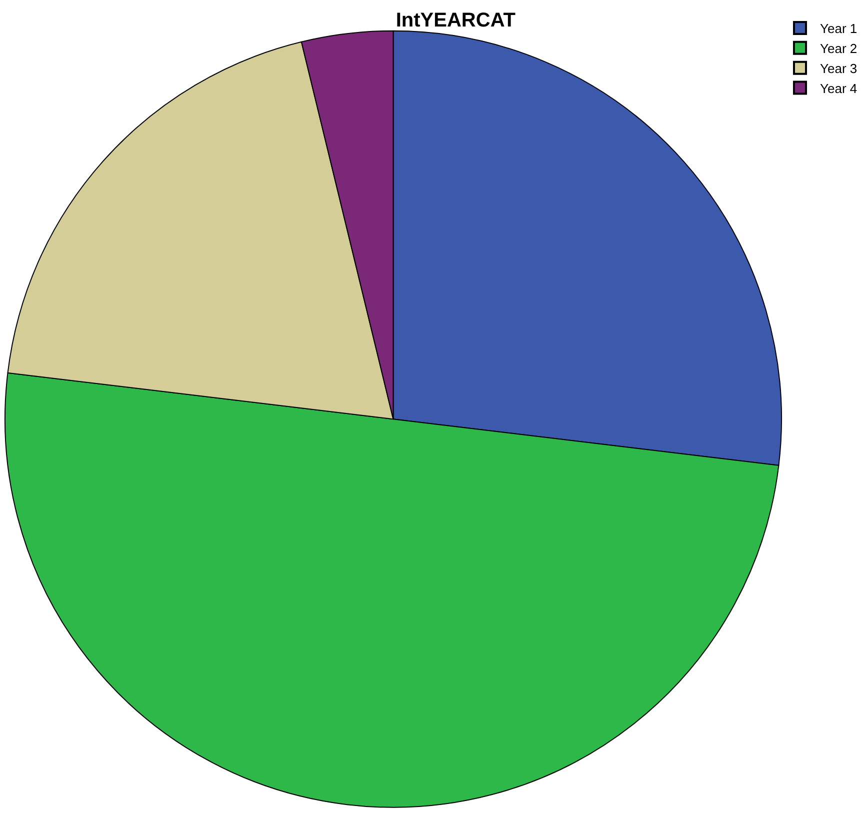 The height and width of the screenshot is (818, 868). I want to click on legend-label: Year 2, so click(839, 48).